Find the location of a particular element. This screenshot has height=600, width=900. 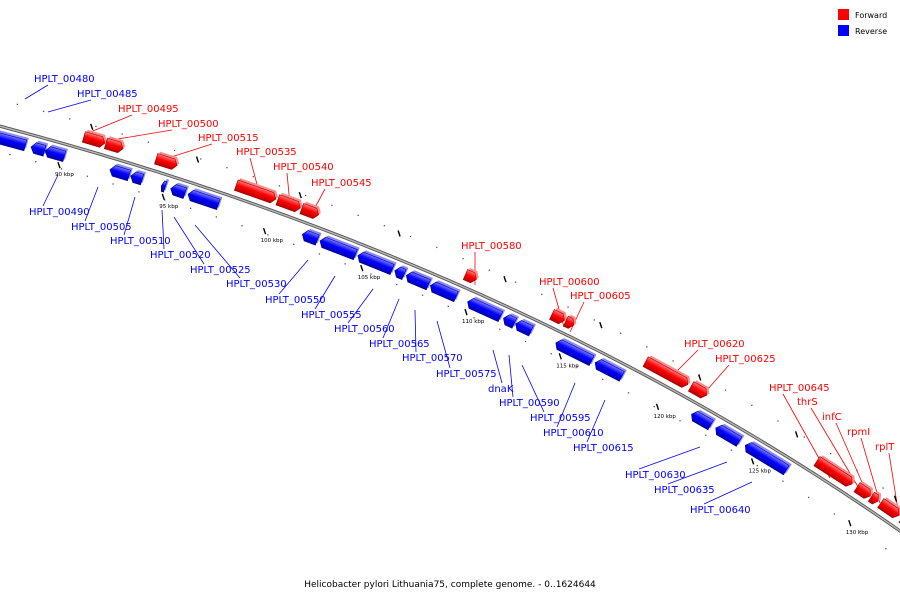

gene-label: HPLT_00555 is located at coordinates (331, 315).